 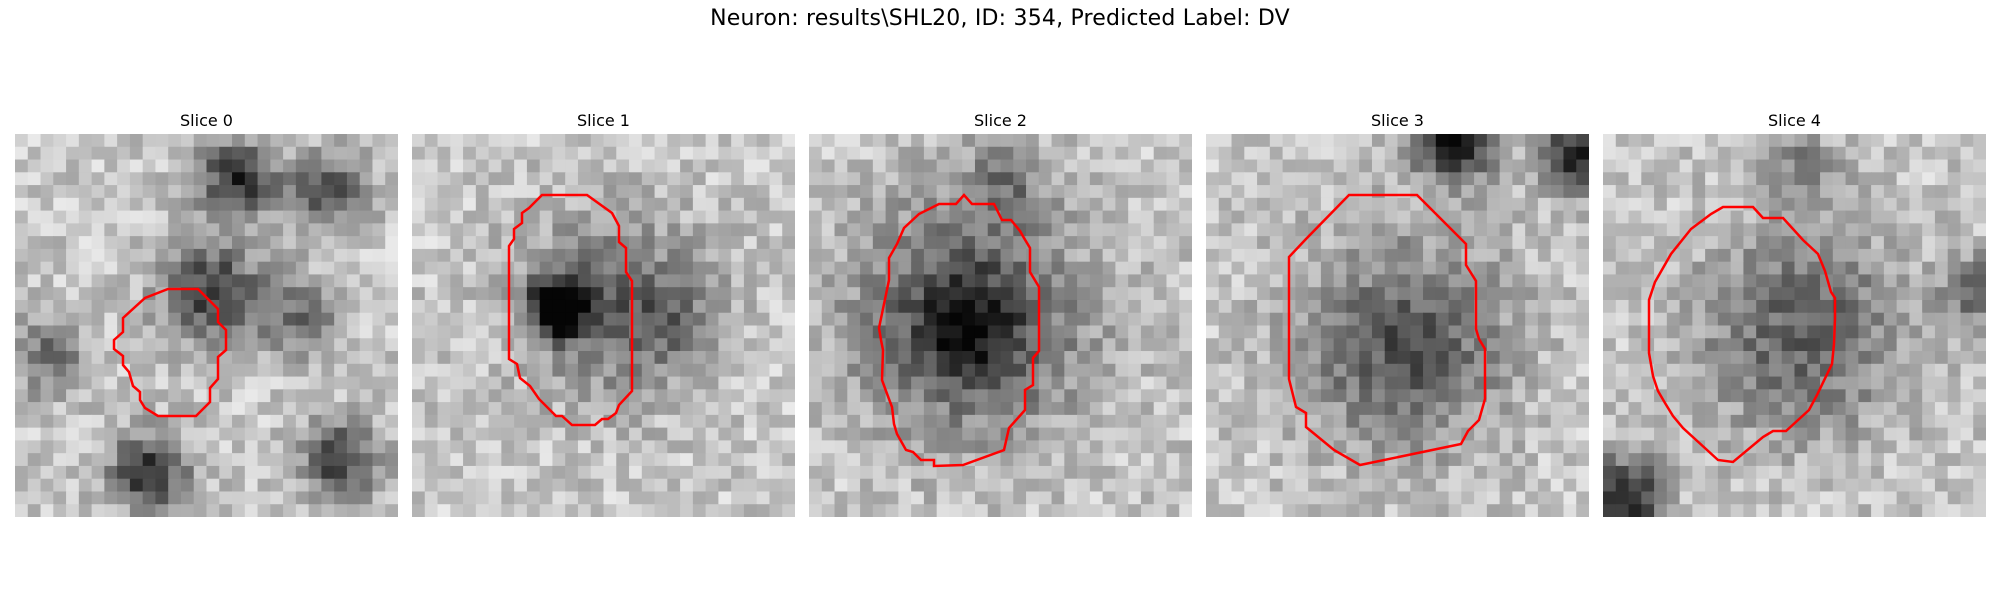 I want to click on slice-panel-1: Slice 1, so click(x=603, y=313).